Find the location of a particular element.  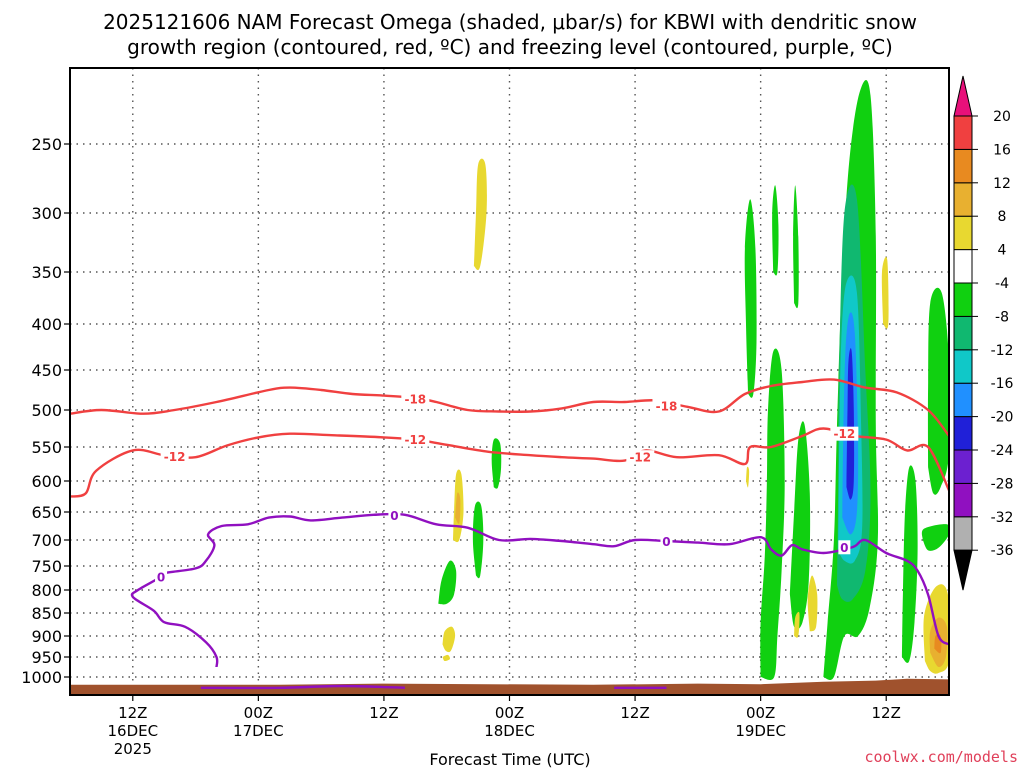

colorbar-over-triangle is located at coordinates (963, 96).